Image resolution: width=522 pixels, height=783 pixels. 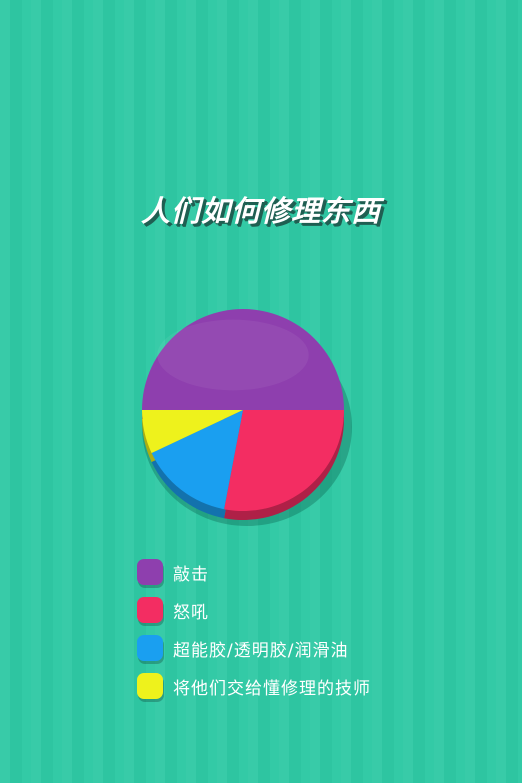 What do you see at coordinates (233, 355) in the screenshot?
I see `pie-highlight` at bounding box center [233, 355].